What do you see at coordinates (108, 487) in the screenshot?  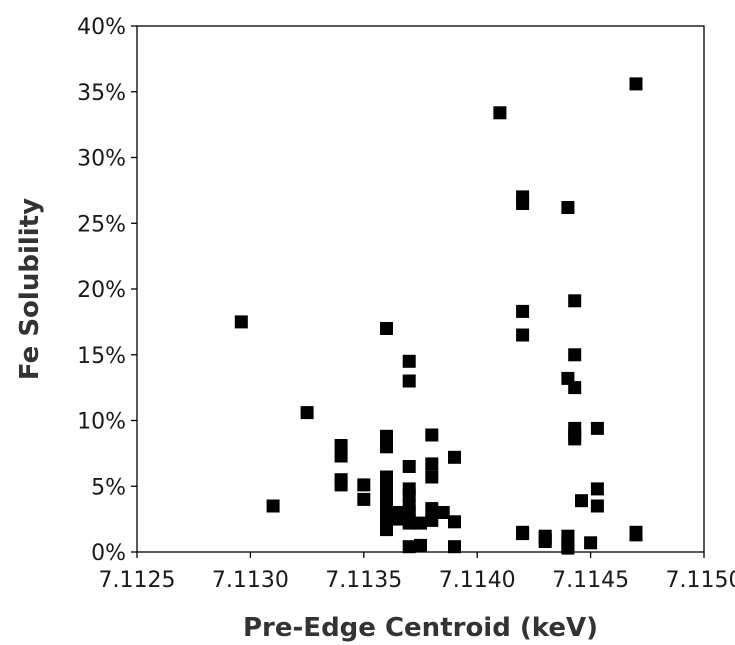 I see `y-tick-label: 5%` at bounding box center [108, 487].